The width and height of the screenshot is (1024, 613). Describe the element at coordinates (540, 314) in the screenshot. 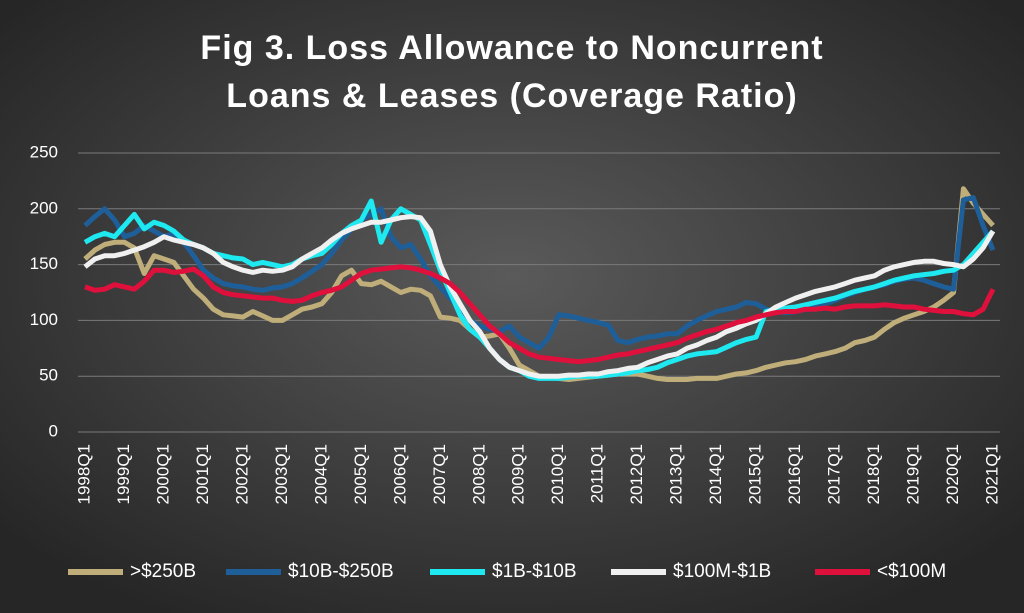

I see `series-line` at that location.